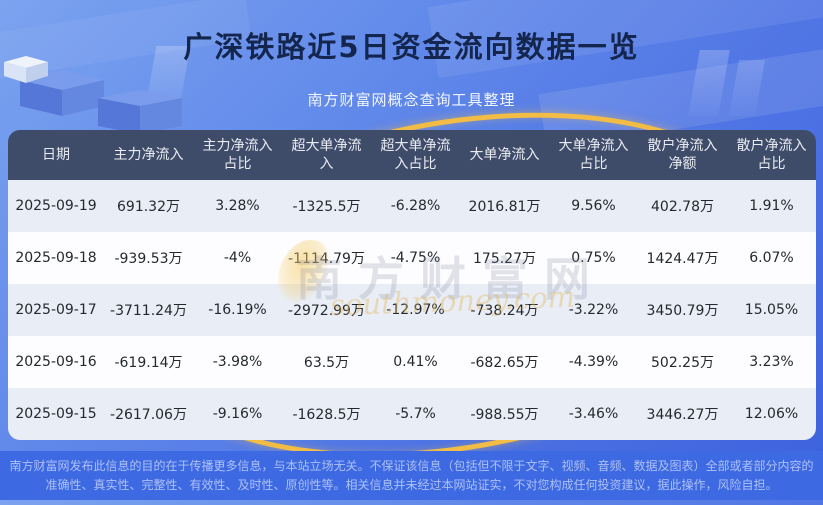  What do you see at coordinates (504, 311) in the screenshot?
I see `value-cell: -738.24万` at bounding box center [504, 311].